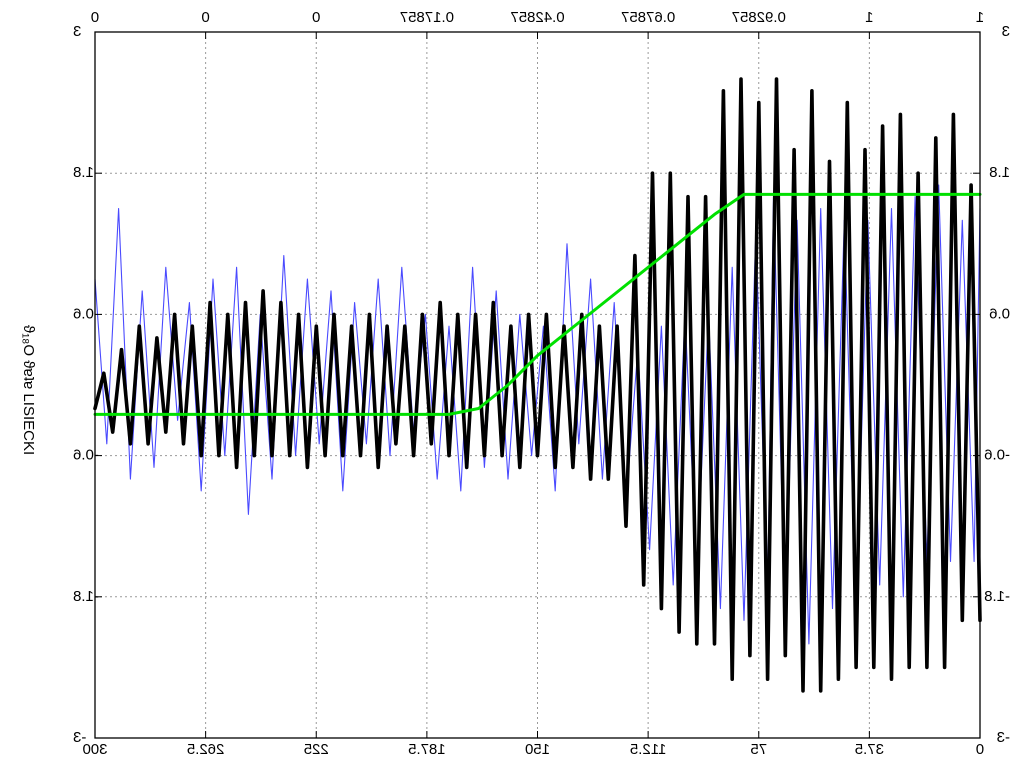 The width and height of the screenshot is (1019, 764). Describe the element at coordinates (83, 172) in the screenshot. I see `y-tick-label-left: 1.8` at that location.